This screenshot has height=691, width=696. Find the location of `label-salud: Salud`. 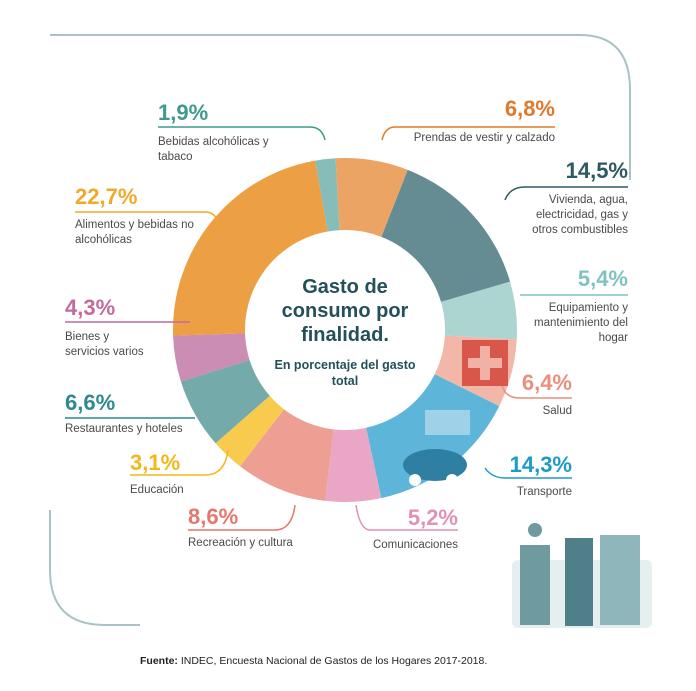

label-salud: Salud is located at coordinates (557, 411).